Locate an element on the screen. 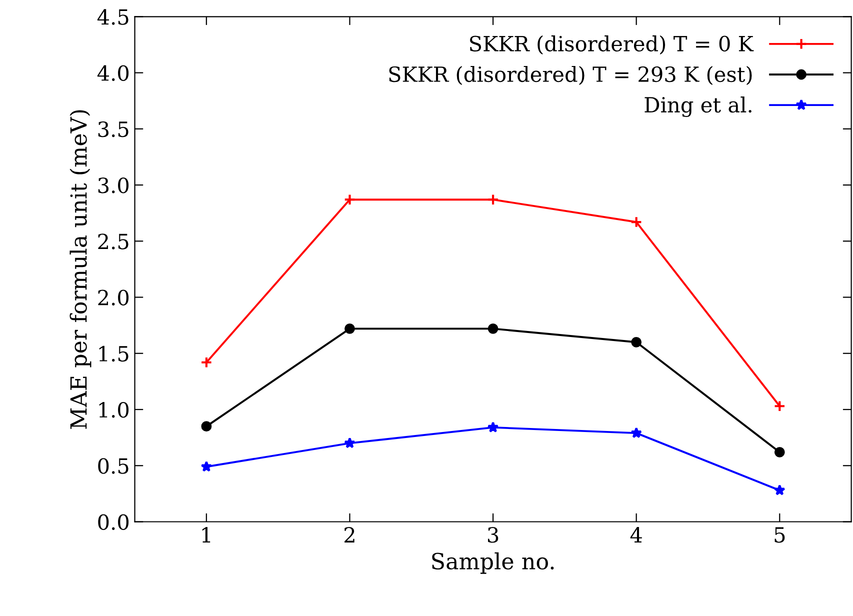  x-tick-label: 3 is located at coordinates (493, 534).